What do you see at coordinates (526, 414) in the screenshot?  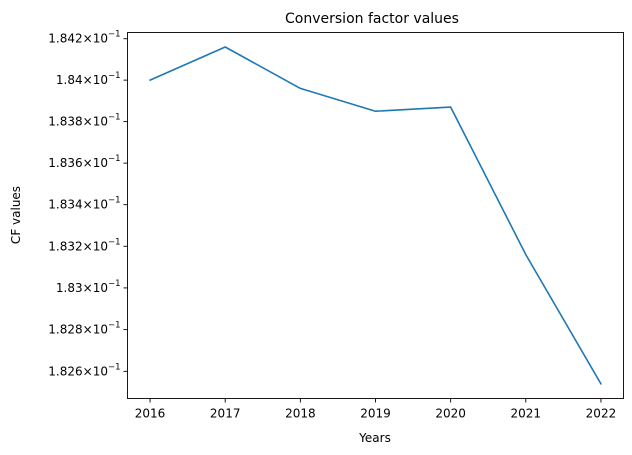 I see `x-tick-label: 2021` at bounding box center [526, 414].